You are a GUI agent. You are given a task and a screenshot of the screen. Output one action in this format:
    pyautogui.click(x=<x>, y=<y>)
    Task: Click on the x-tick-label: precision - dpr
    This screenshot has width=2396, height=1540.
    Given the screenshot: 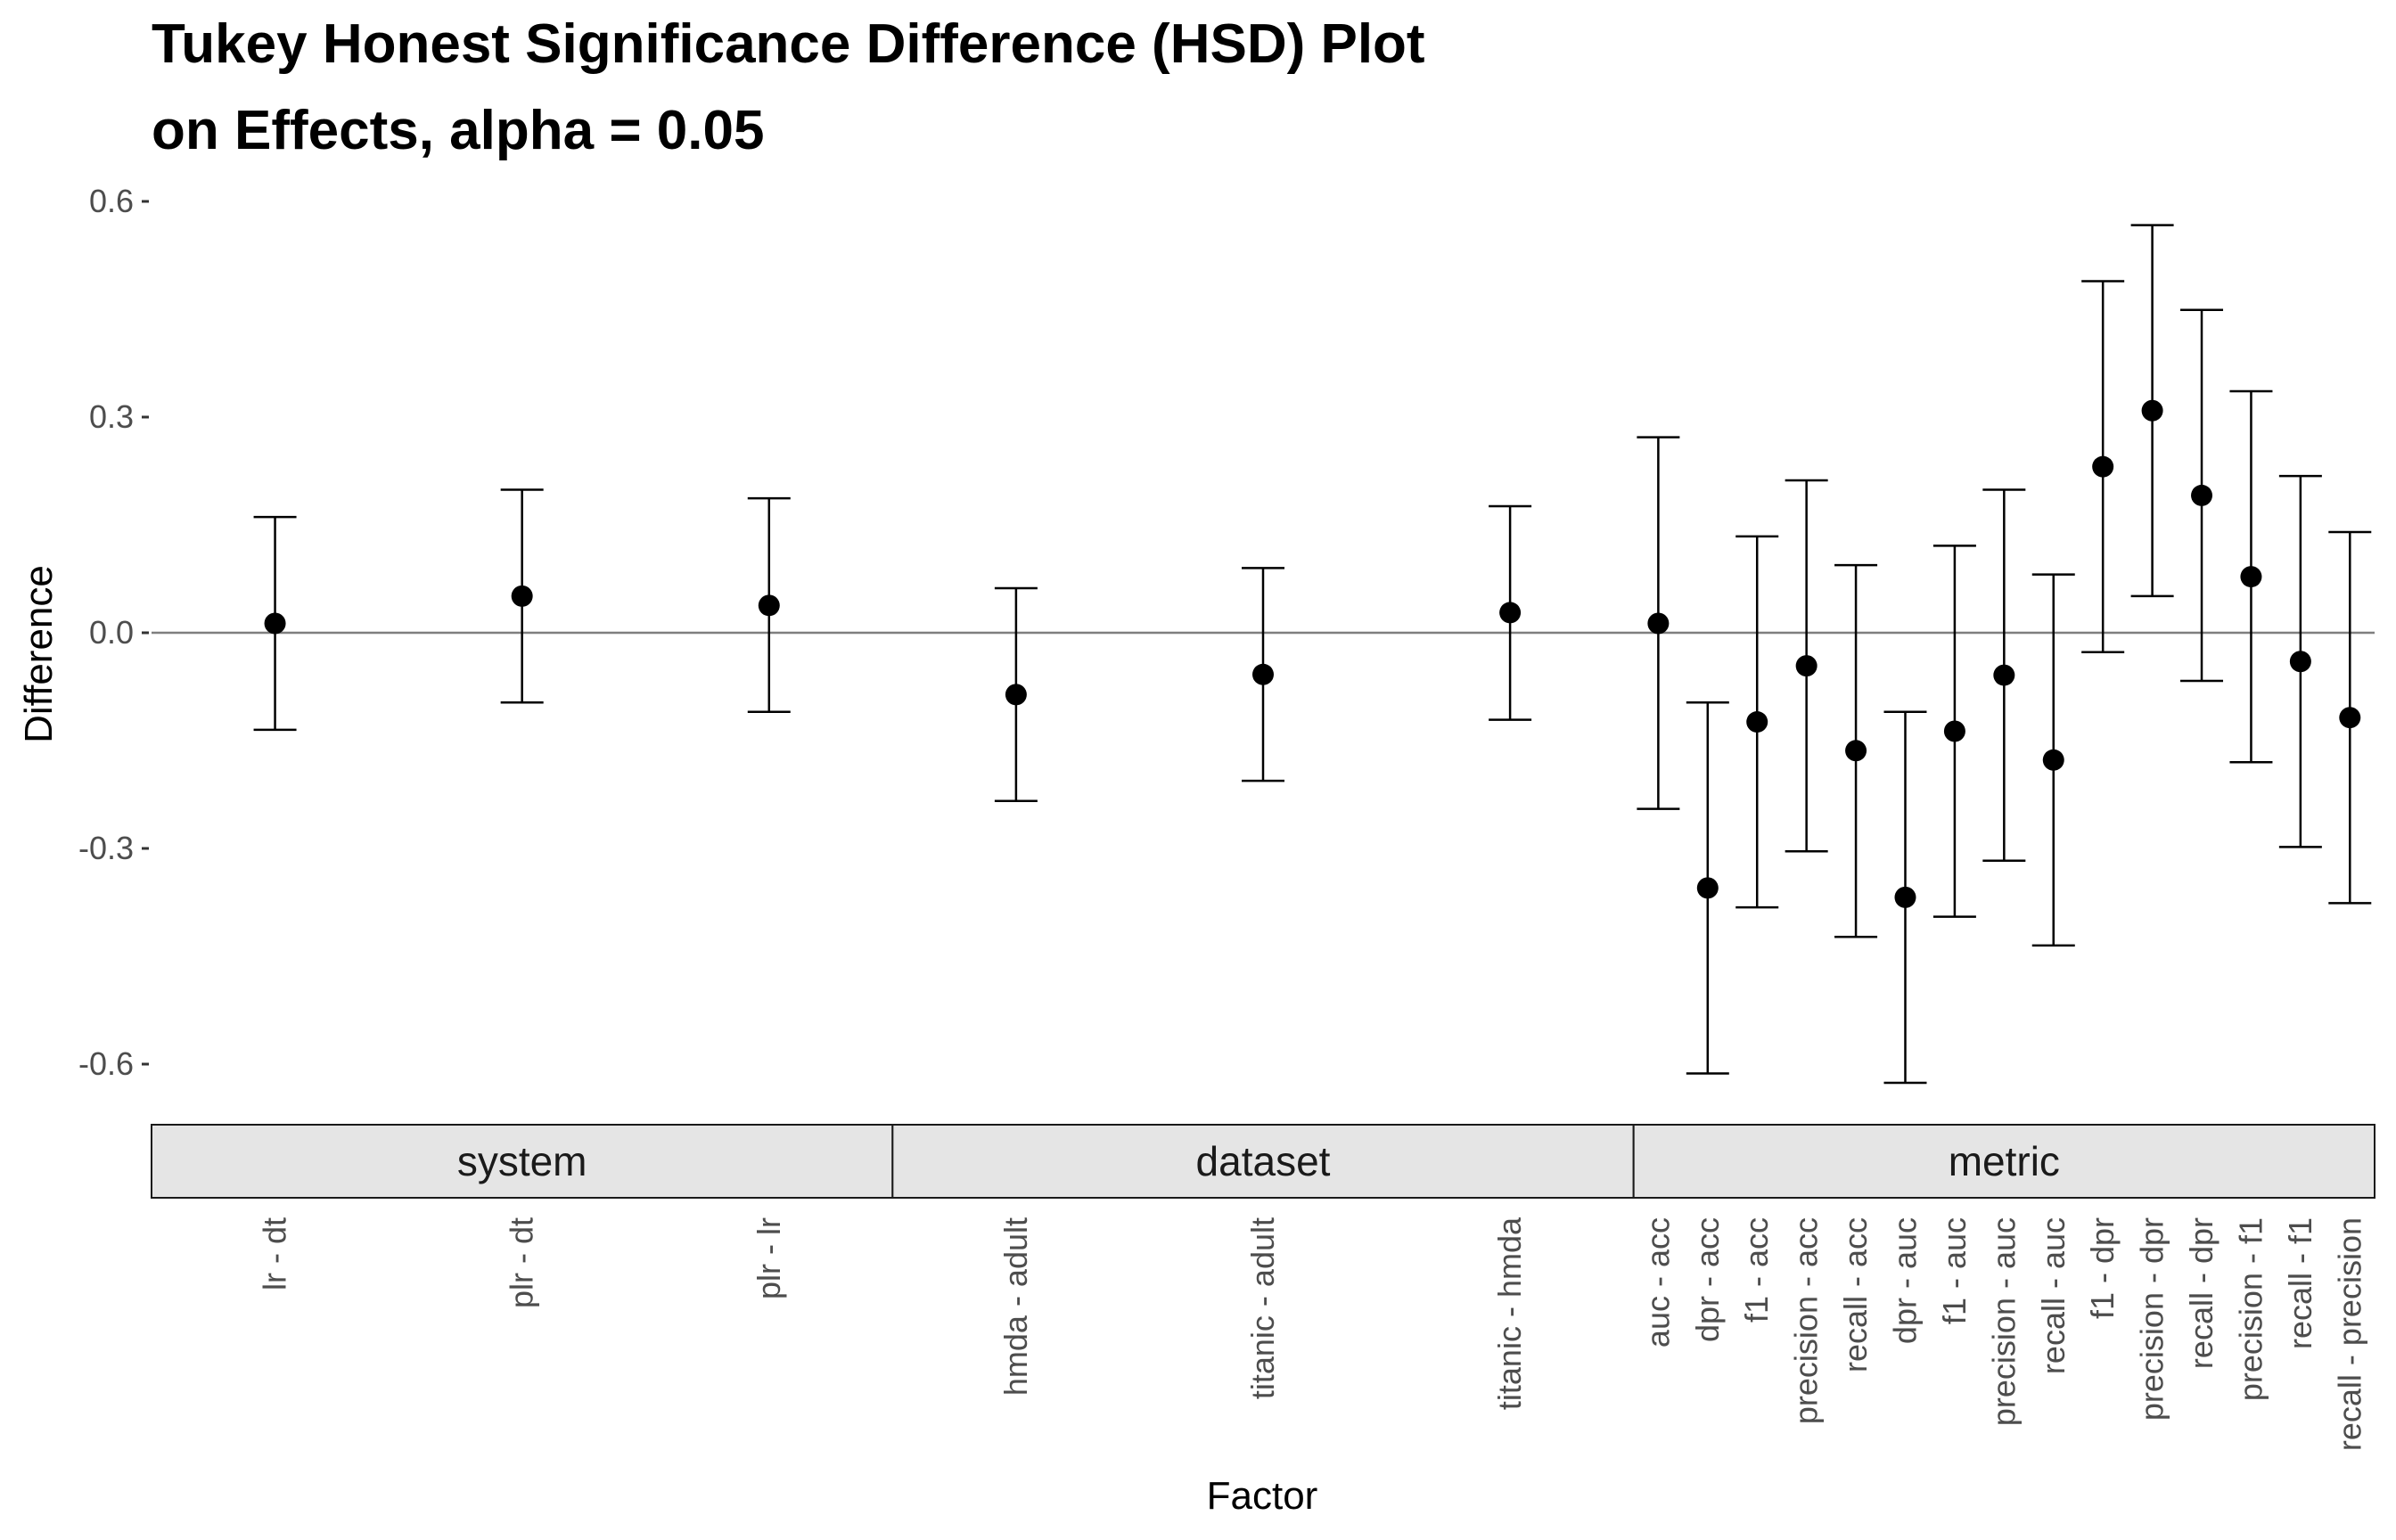 What is the action you would take?
    pyautogui.click(x=2152, y=1319)
    